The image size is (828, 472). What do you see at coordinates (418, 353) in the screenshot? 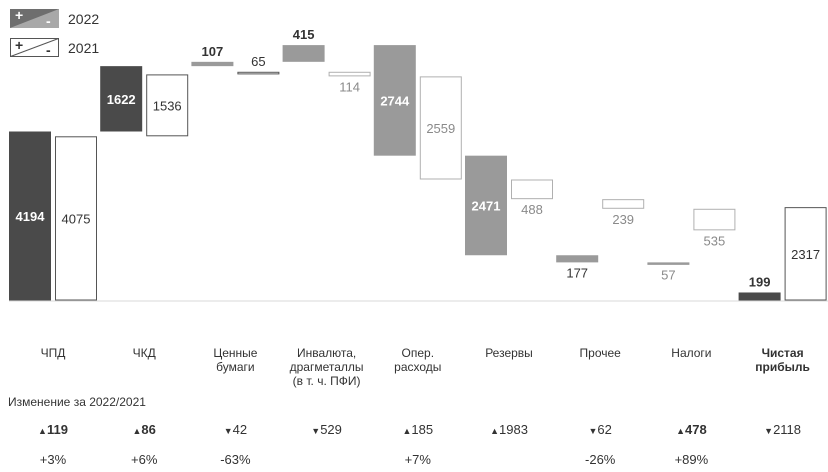
I see `category-label-5: Опер.` at bounding box center [418, 353].